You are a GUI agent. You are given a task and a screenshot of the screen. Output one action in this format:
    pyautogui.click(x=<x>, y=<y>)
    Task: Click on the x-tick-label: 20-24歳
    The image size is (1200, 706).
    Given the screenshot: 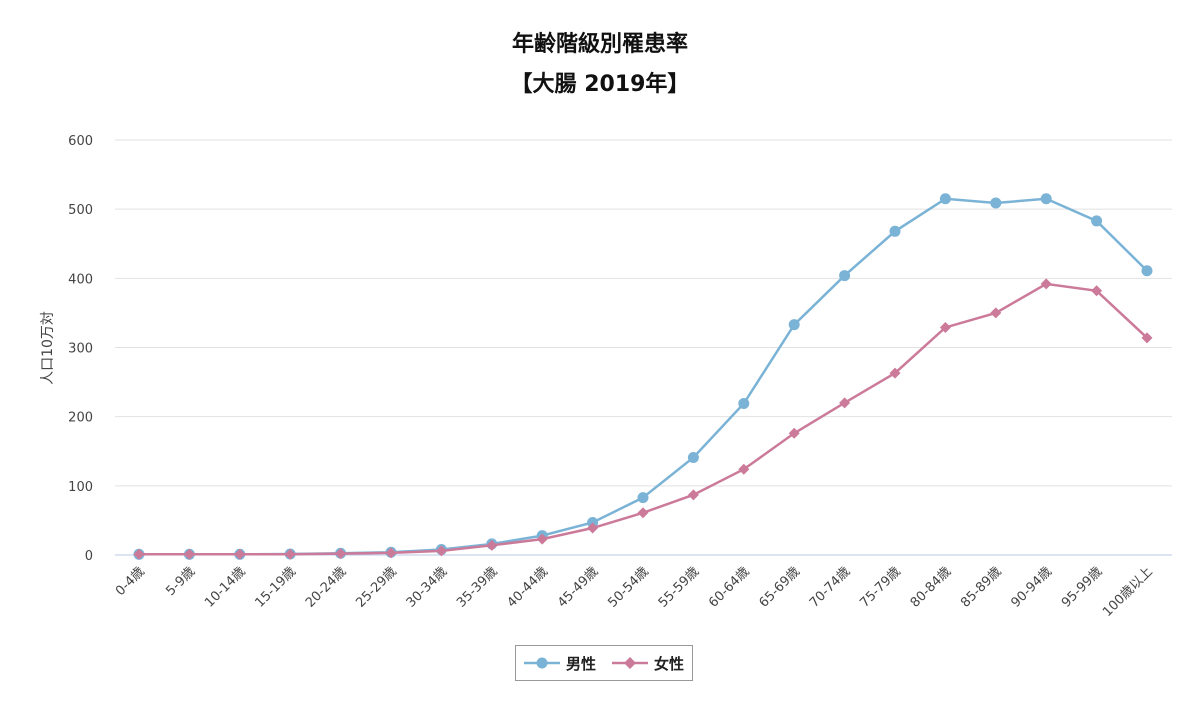 What is the action you would take?
    pyautogui.click(x=326, y=587)
    